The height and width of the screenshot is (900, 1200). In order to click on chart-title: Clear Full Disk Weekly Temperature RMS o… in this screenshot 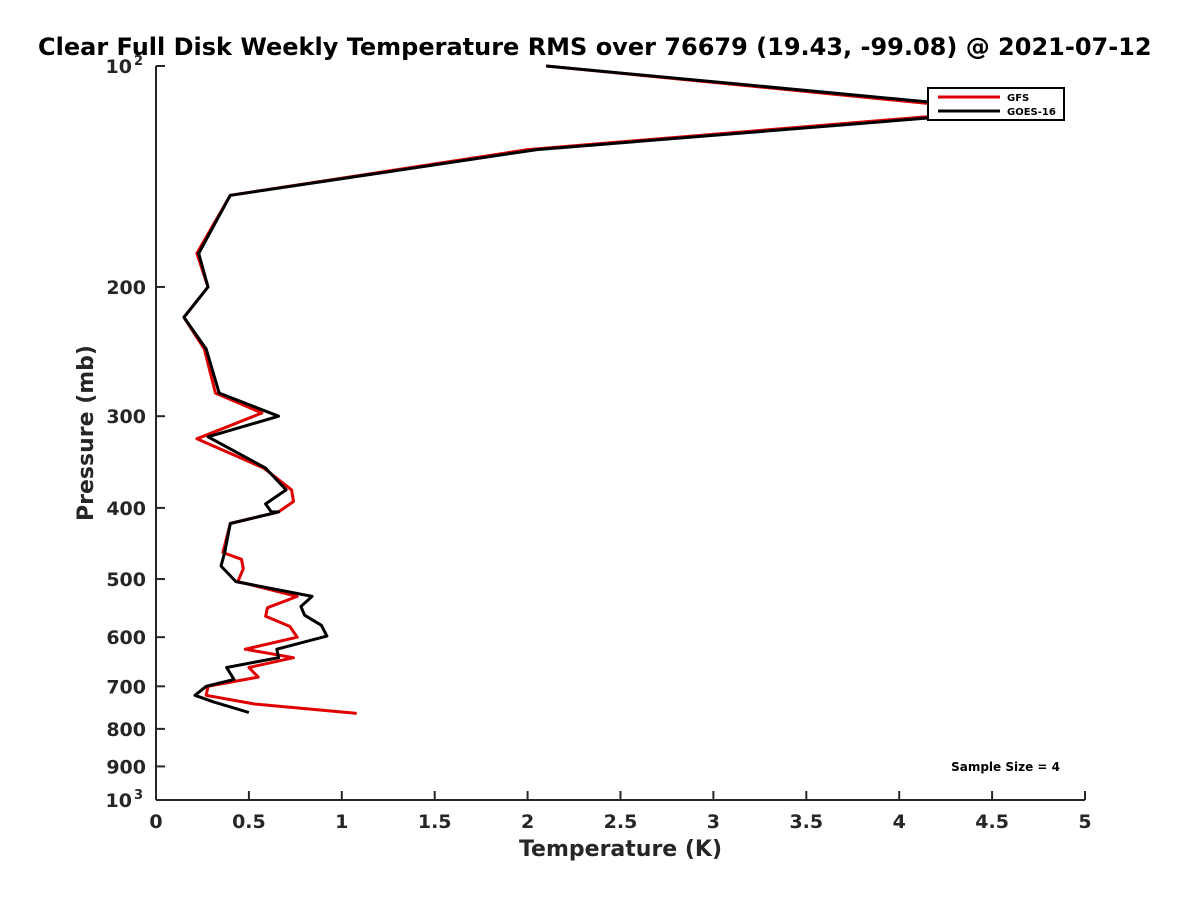, I will do `click(595, 47)`.